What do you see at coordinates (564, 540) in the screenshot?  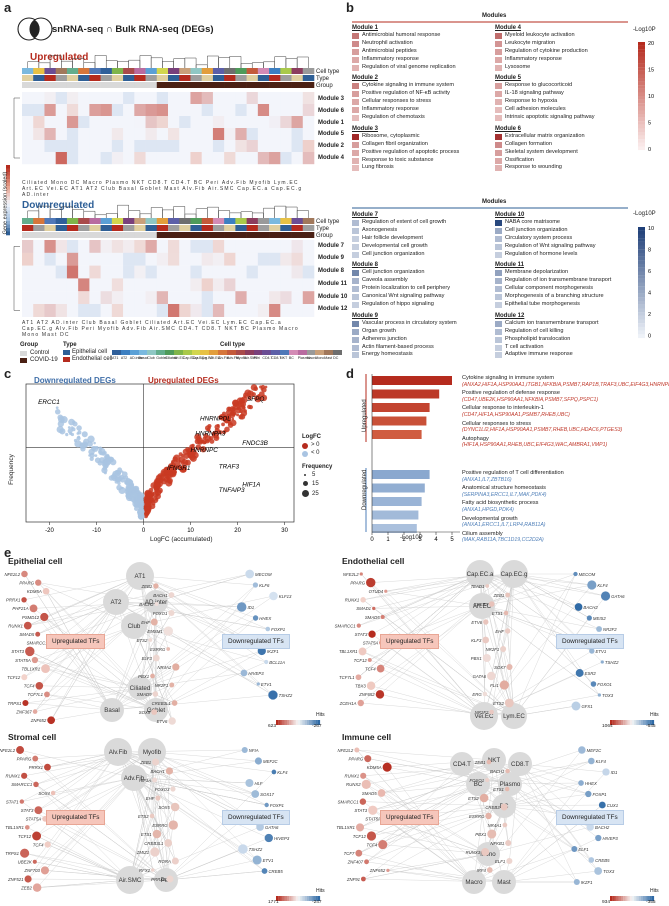 I see `go-term-genes: (MAK,RAB11A,TBC1D19,CC2D2A)` at bounding box center [564, 540].